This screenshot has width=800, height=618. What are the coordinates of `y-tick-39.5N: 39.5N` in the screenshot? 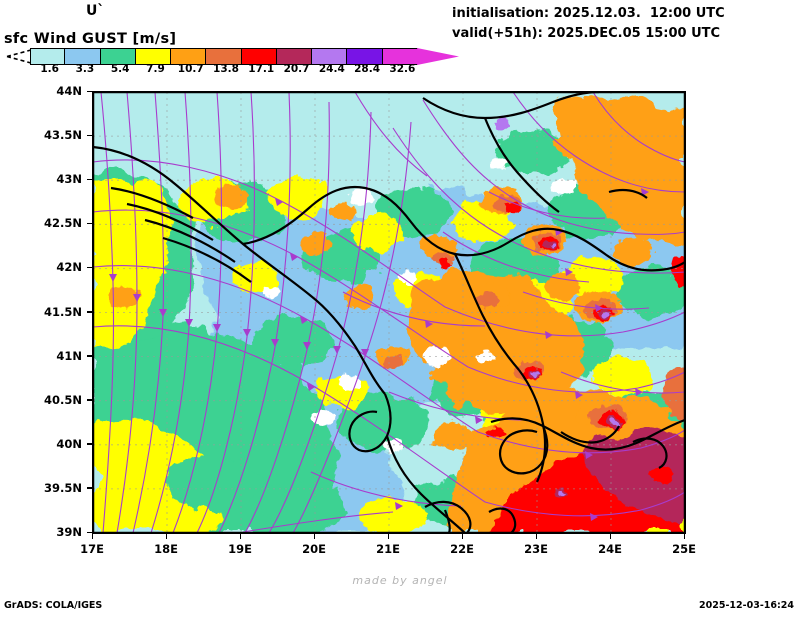 It's located at (63, 487).